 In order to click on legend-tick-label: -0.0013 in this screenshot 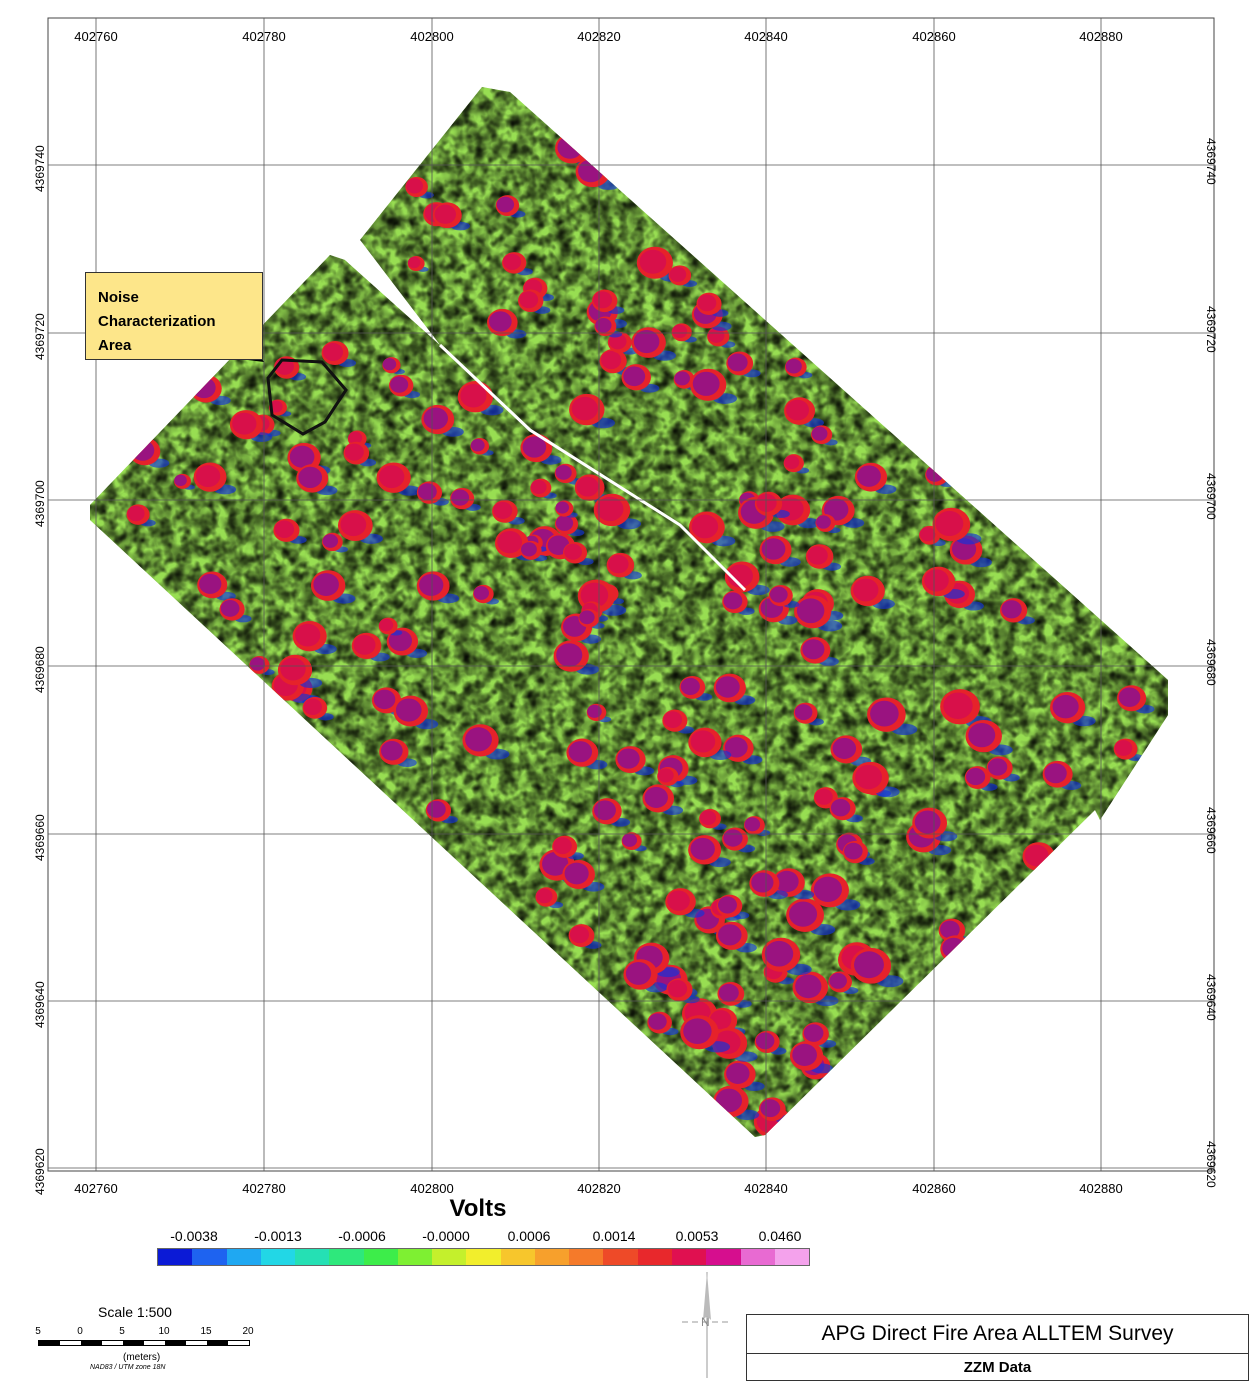, I will do `click(278, 1236)`.